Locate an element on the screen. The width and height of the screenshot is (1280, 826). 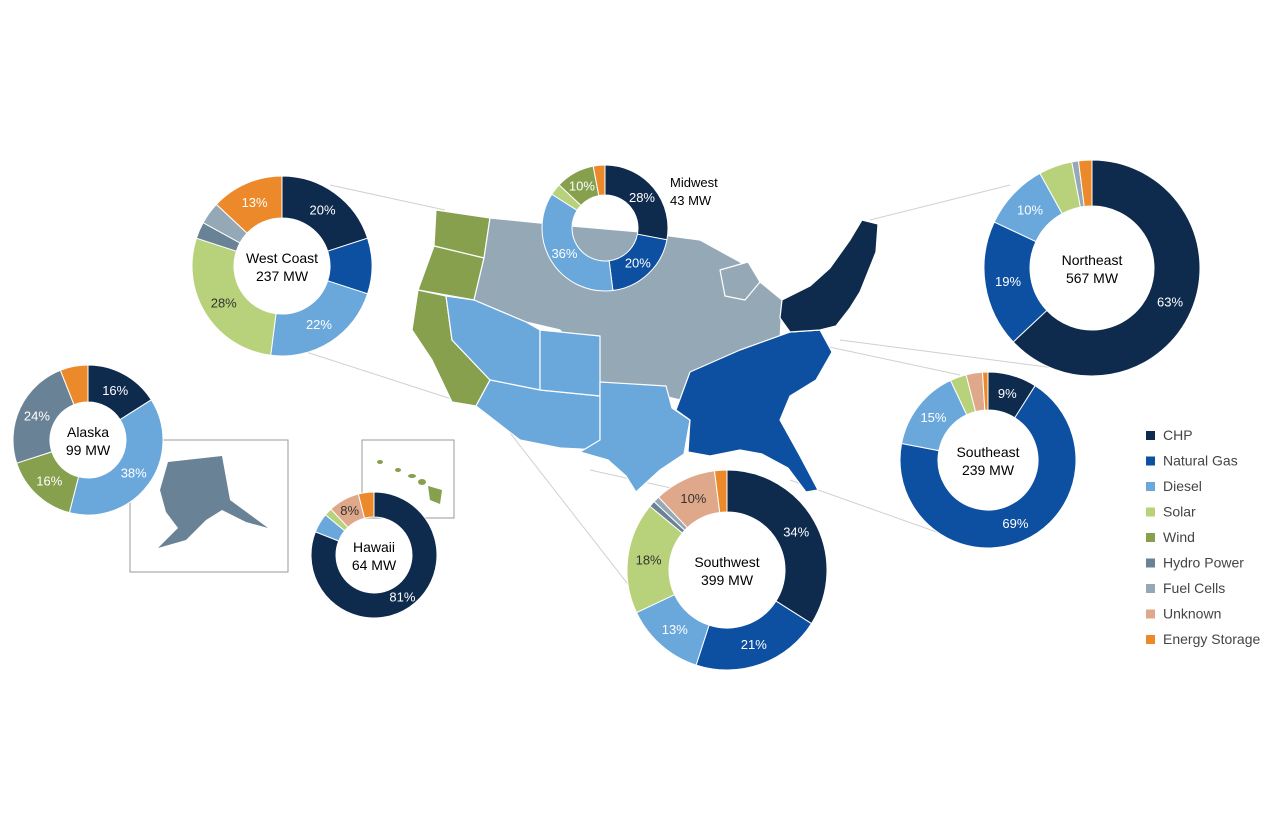
legend-item-solar: Solar is located at coordinates (1171, 512).